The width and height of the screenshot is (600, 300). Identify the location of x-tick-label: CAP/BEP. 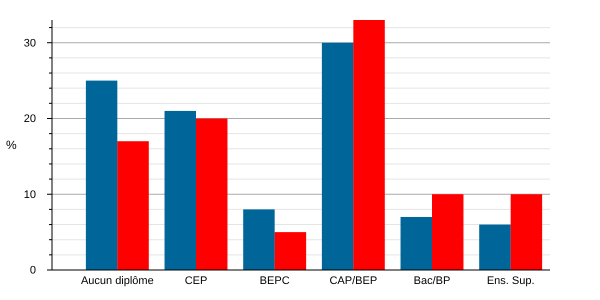
(353, 281).